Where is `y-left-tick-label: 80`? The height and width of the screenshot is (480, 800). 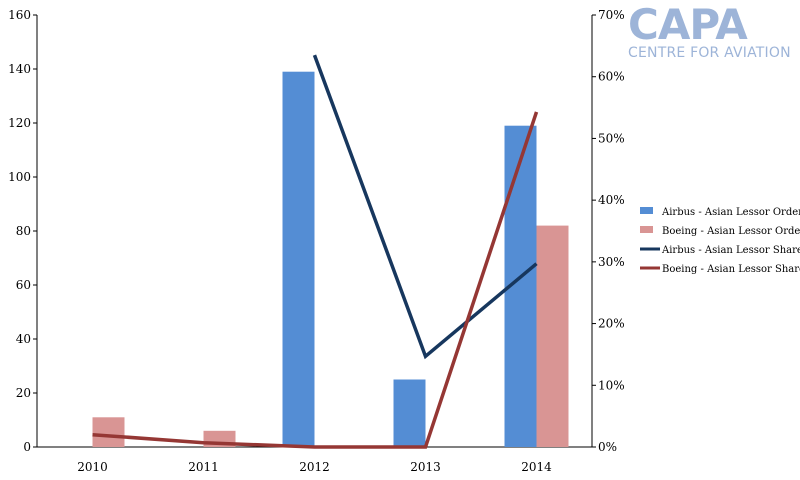
y-left-tick-label: 80 is located at coordinates (23, 231).